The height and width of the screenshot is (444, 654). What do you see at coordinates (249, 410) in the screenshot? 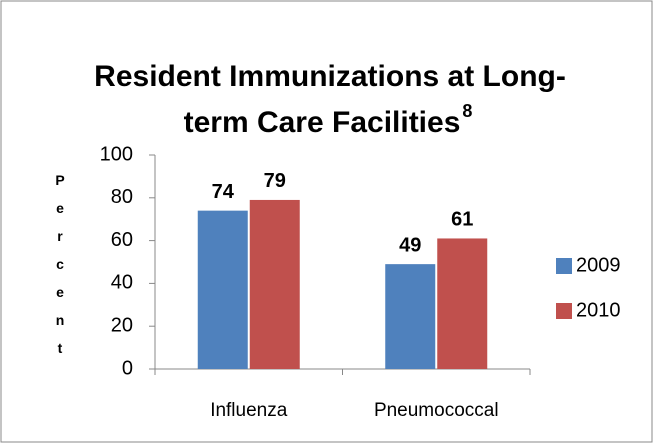
I see `x-tick-label: Influenza` at bounding box center [249, 410].